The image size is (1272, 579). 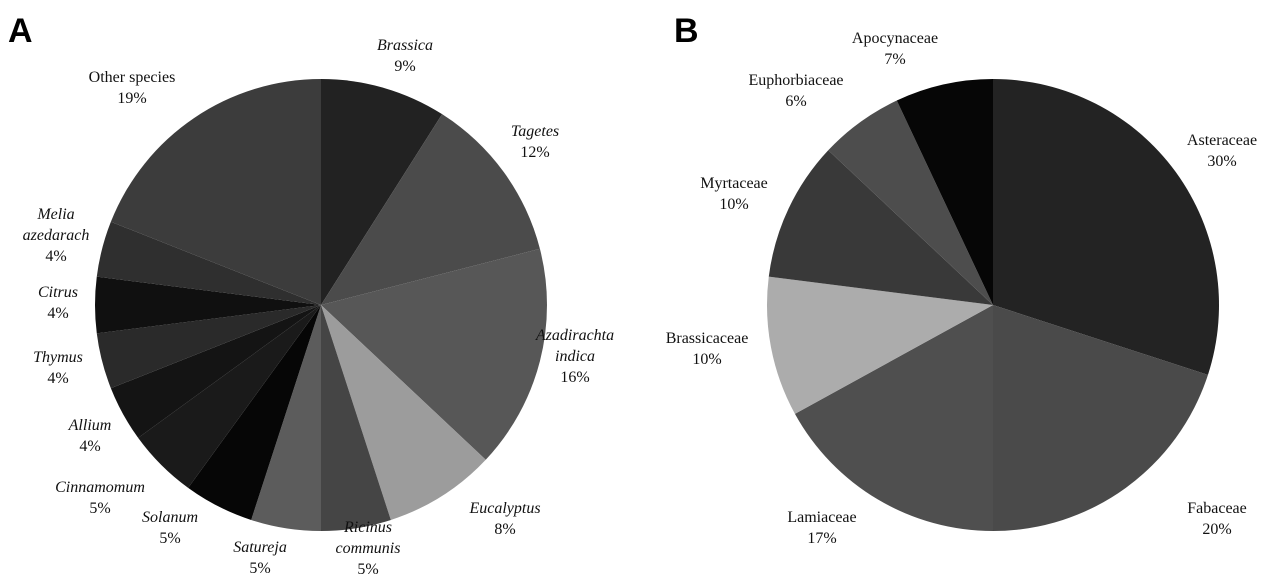 I want to click on slice-label: Satureja 5%, so click(x=260, y=558).